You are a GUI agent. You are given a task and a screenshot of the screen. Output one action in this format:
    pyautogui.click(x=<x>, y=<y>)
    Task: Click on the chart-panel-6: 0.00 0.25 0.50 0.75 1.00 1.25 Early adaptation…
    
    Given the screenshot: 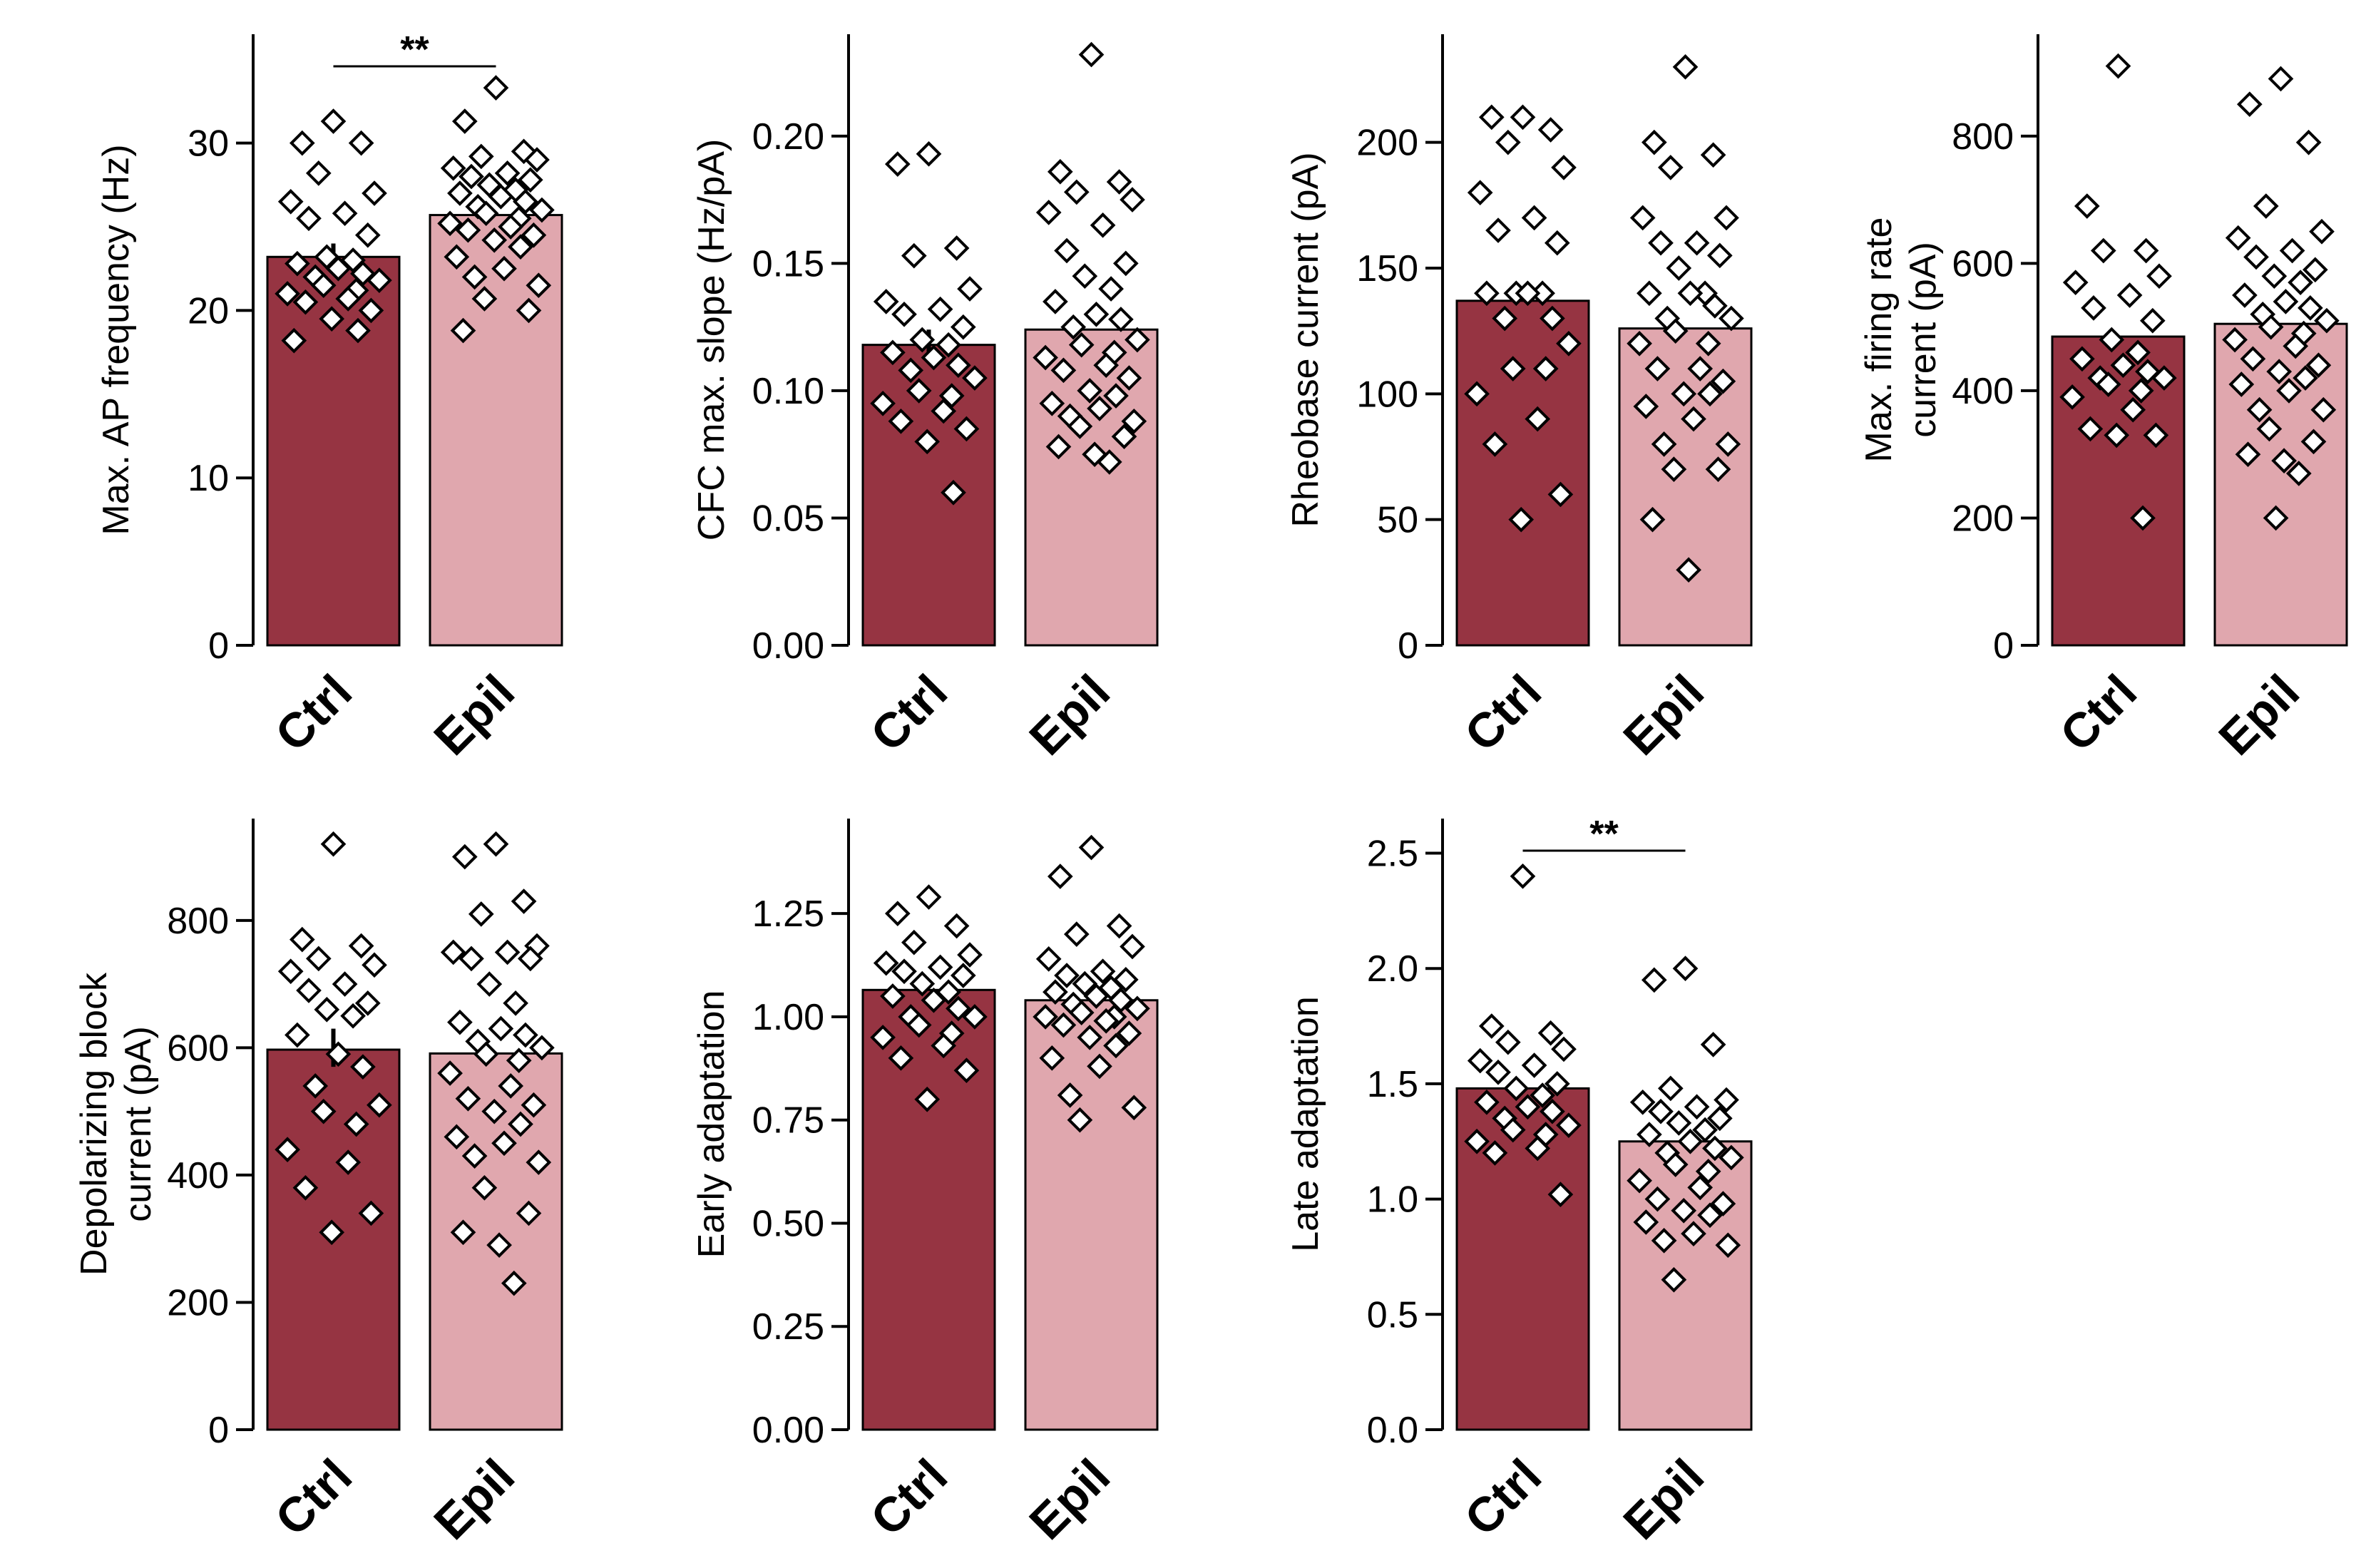 What is the action you would take?
    pyautogui.click(x=925, y=1184)
    